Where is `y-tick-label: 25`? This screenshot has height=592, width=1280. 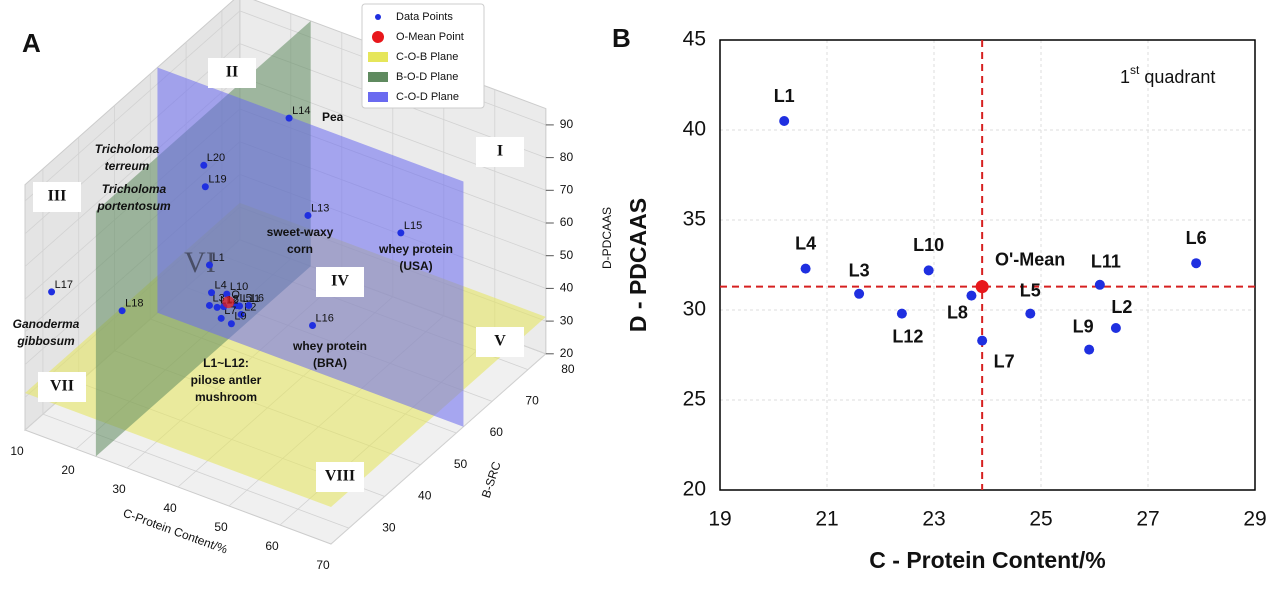
y-tick-label: 25 is located at coordinates (694, 399).